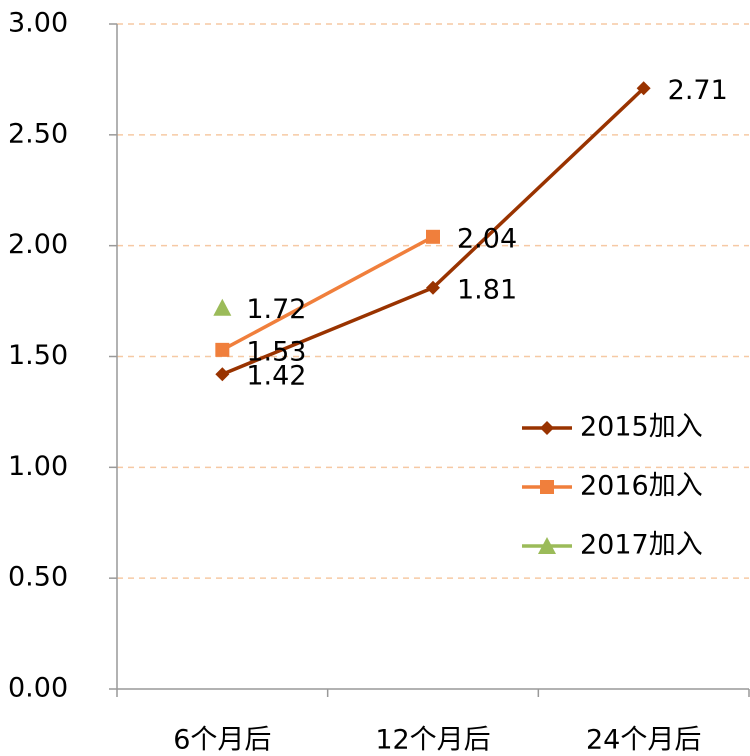 This screenshot has width=750, height=756. Describe the element at coordinates (38, 23) in the screenshot. I see `y-tick-label: 3.00` at that location.